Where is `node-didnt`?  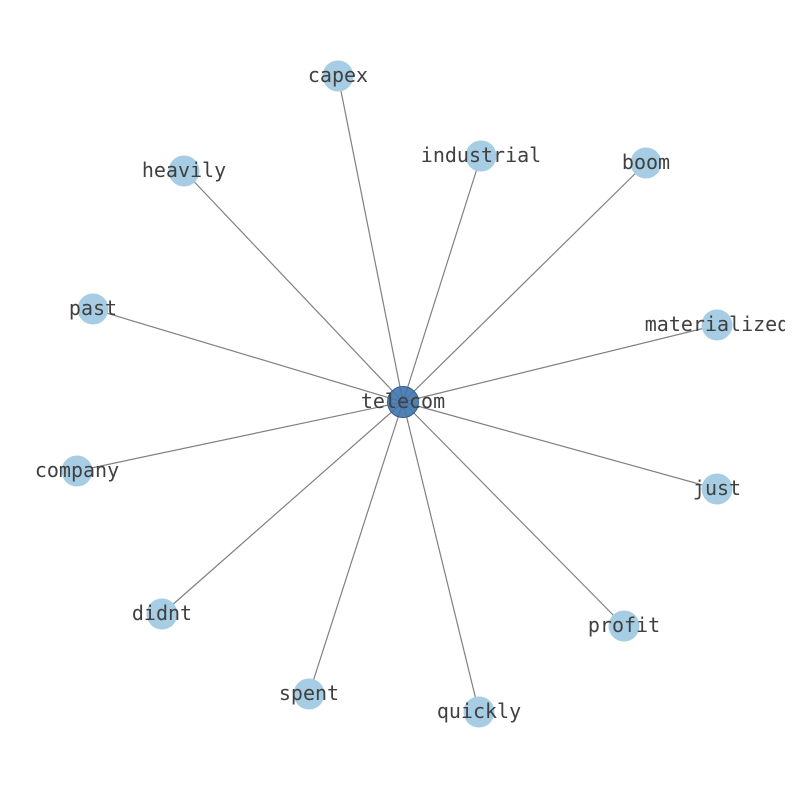
node-didnt is located at coordinates (162, 614).